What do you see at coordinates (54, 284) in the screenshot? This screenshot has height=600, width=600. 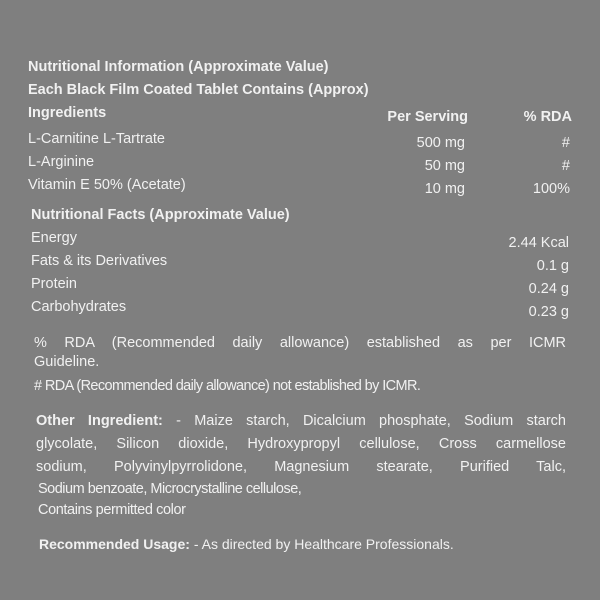 I see `fact-name: Protein` at bounding box center [54, 284].